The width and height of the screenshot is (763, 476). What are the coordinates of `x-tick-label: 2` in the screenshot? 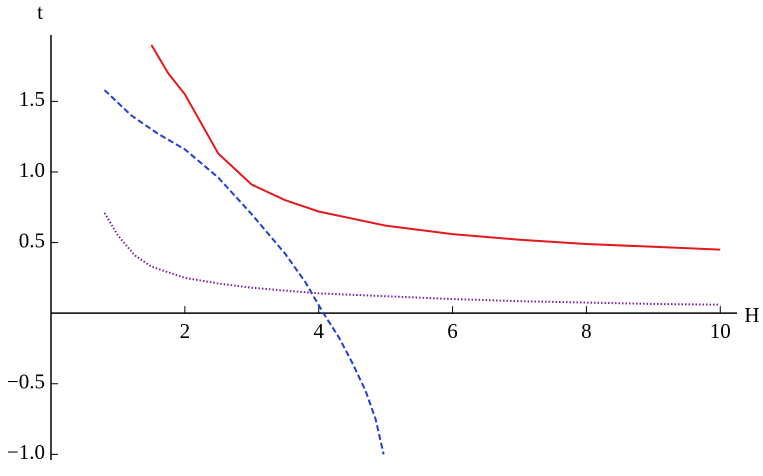 It's located at (185, 331).